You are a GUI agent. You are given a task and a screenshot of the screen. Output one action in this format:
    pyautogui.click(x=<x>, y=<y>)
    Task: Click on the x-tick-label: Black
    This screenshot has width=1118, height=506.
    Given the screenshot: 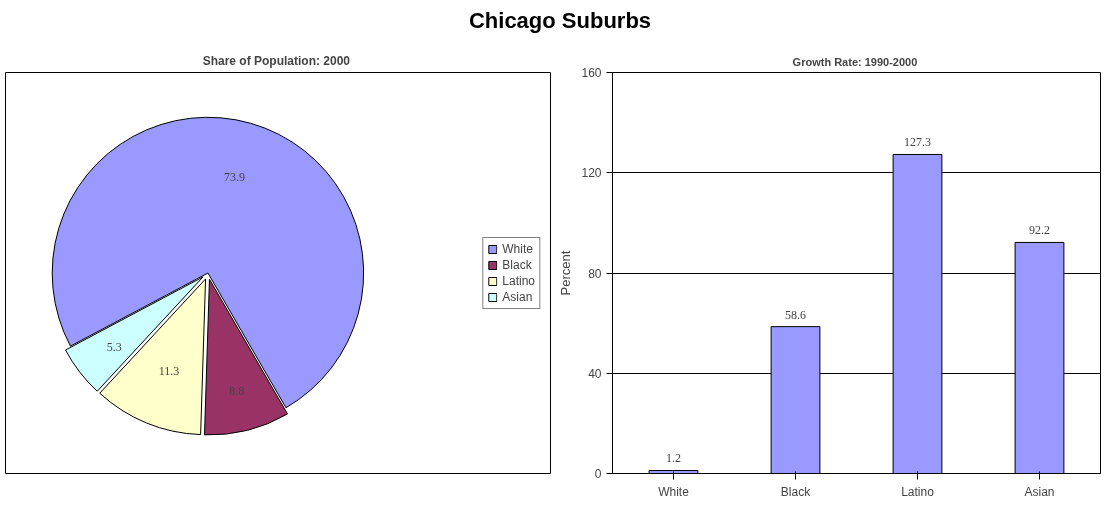 What is the action you would take?
    pyautogui.click(x=796, y=491)
    